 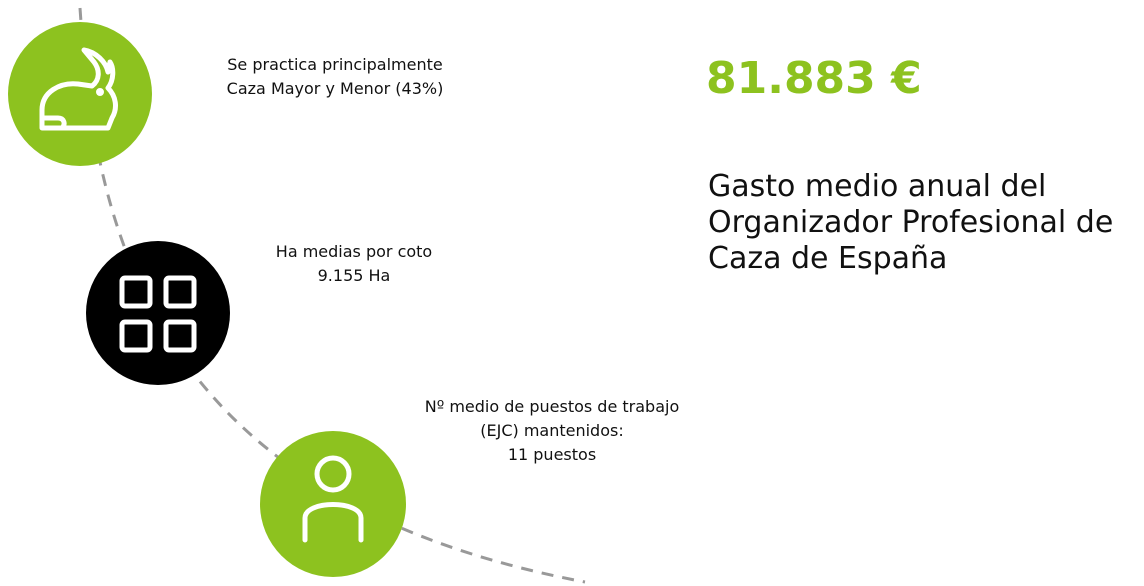 What do you see at coordinates (80, 94) in the screenshot?
I see `hunting-icon` at bounding box center [80, 94].